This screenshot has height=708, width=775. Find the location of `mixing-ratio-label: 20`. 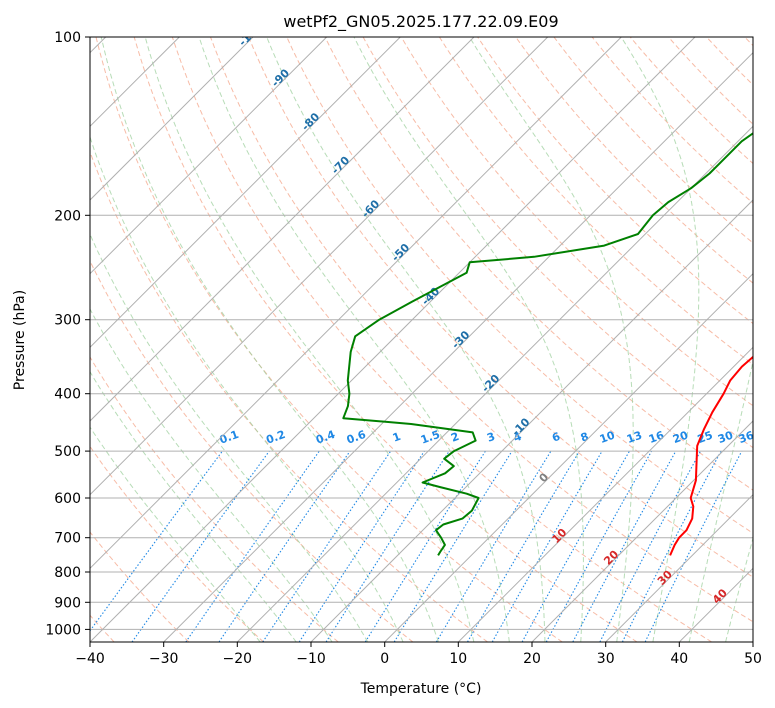

mixing-ratio-label: 20 is located at coordinates (680, 437).